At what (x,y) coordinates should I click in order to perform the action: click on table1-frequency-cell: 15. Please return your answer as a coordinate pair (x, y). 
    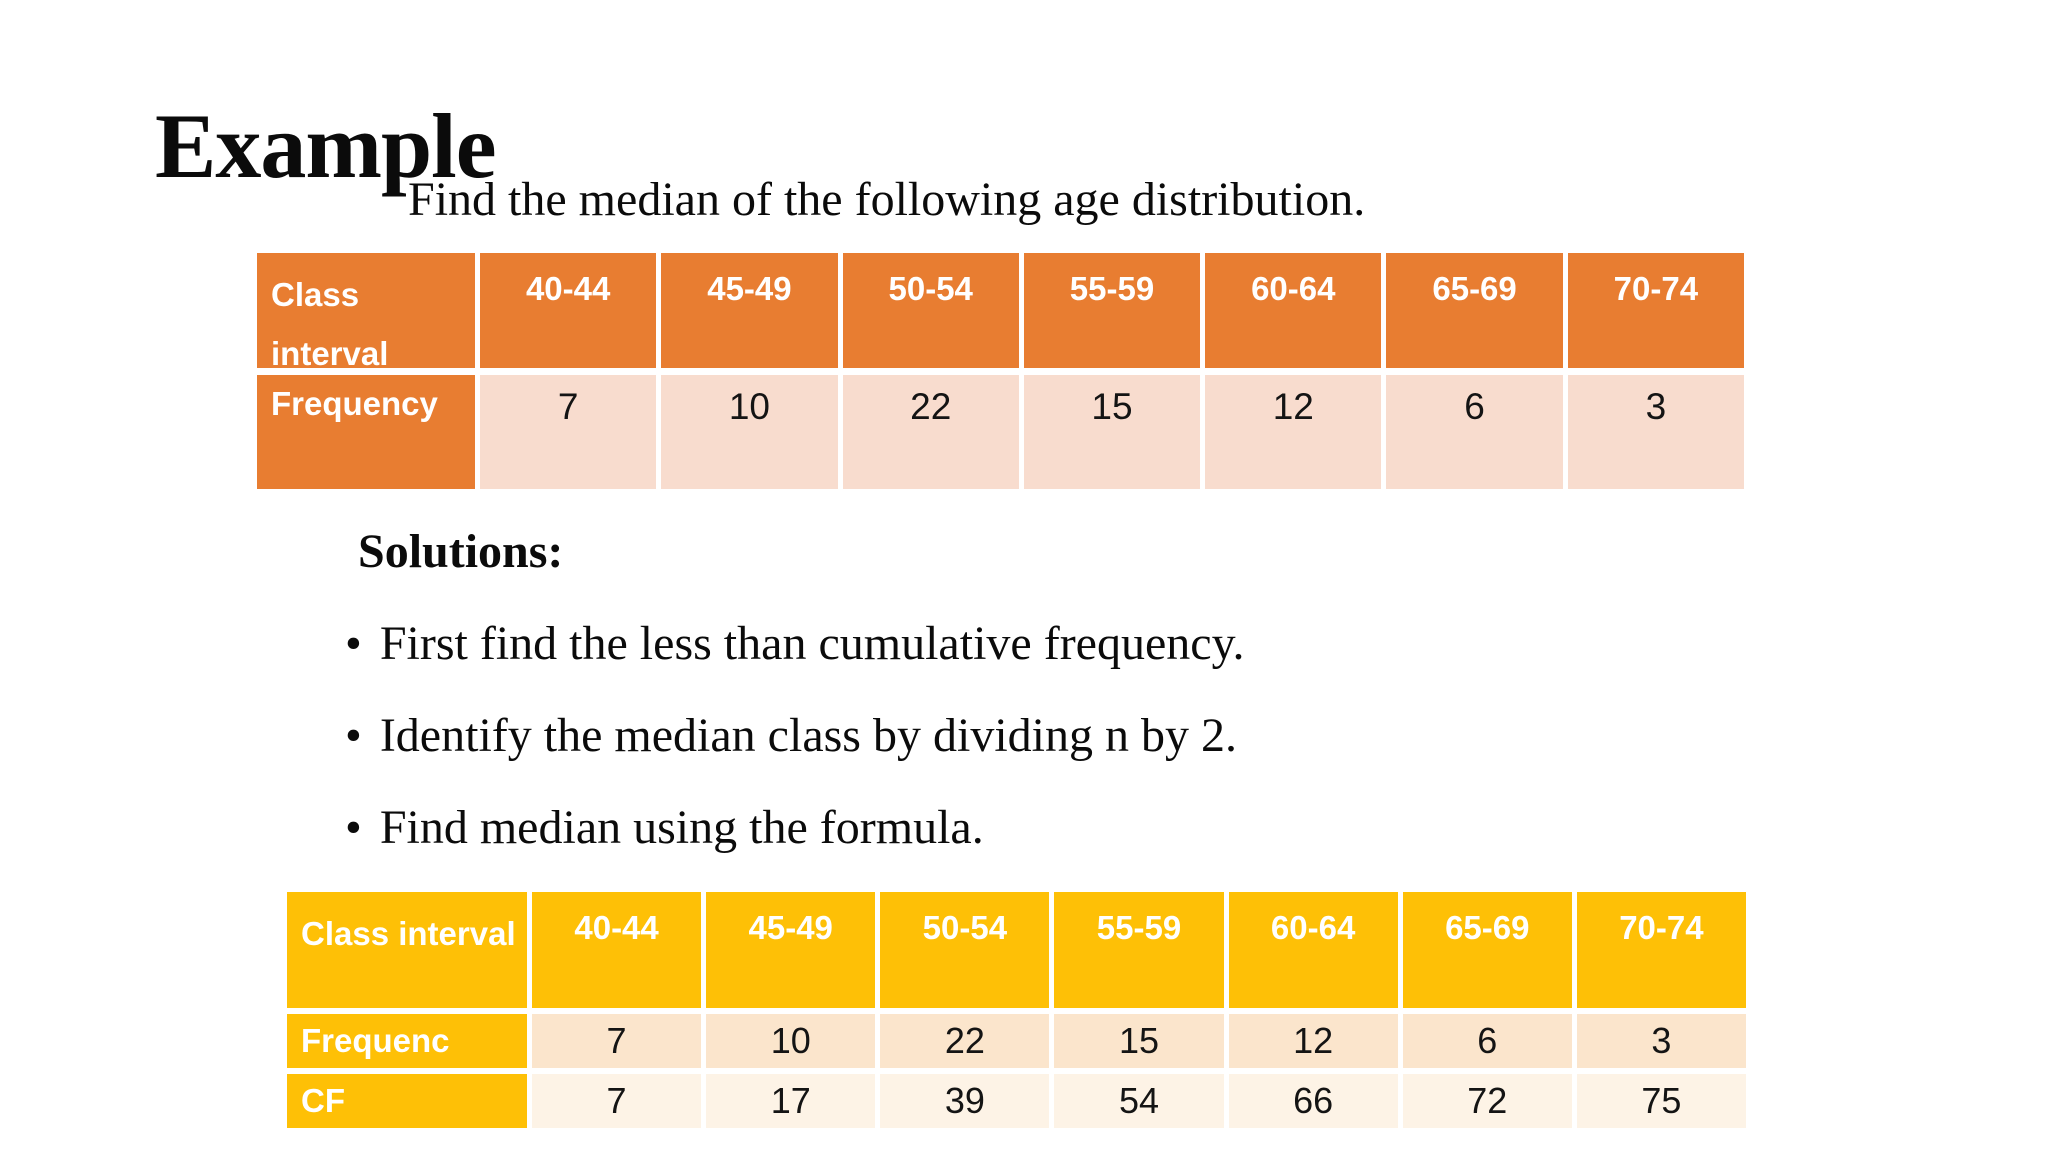
    Looking at the image, I should click on (1112, 432).